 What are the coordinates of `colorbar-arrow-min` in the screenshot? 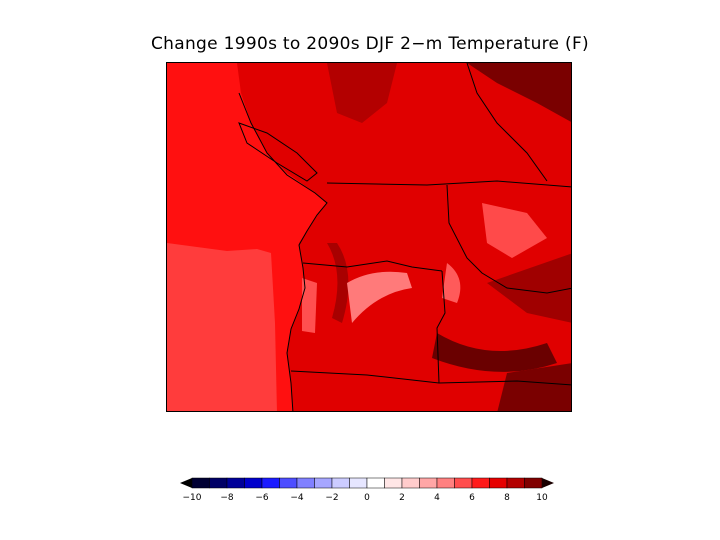 It's located at (186, 483).